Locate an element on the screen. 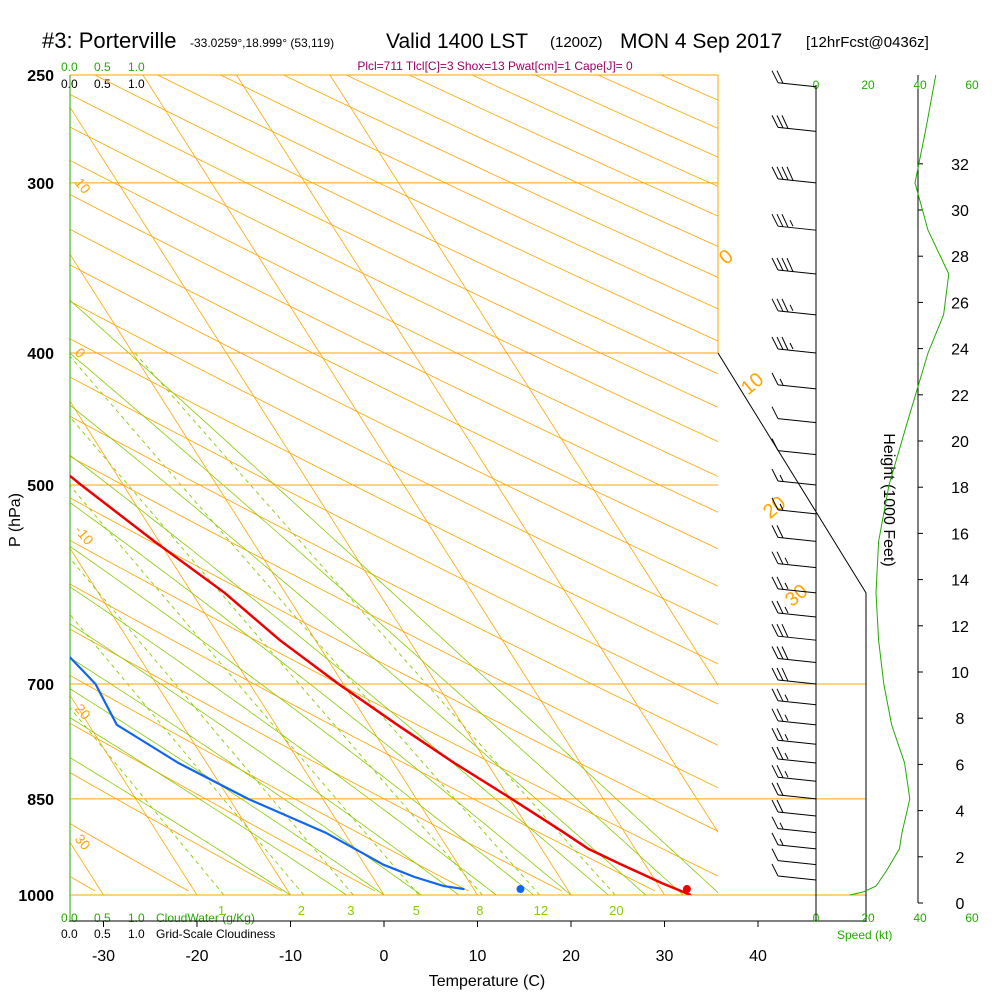  cloudiness-scale-05: 0.5 is located at coordinates (102, 84).